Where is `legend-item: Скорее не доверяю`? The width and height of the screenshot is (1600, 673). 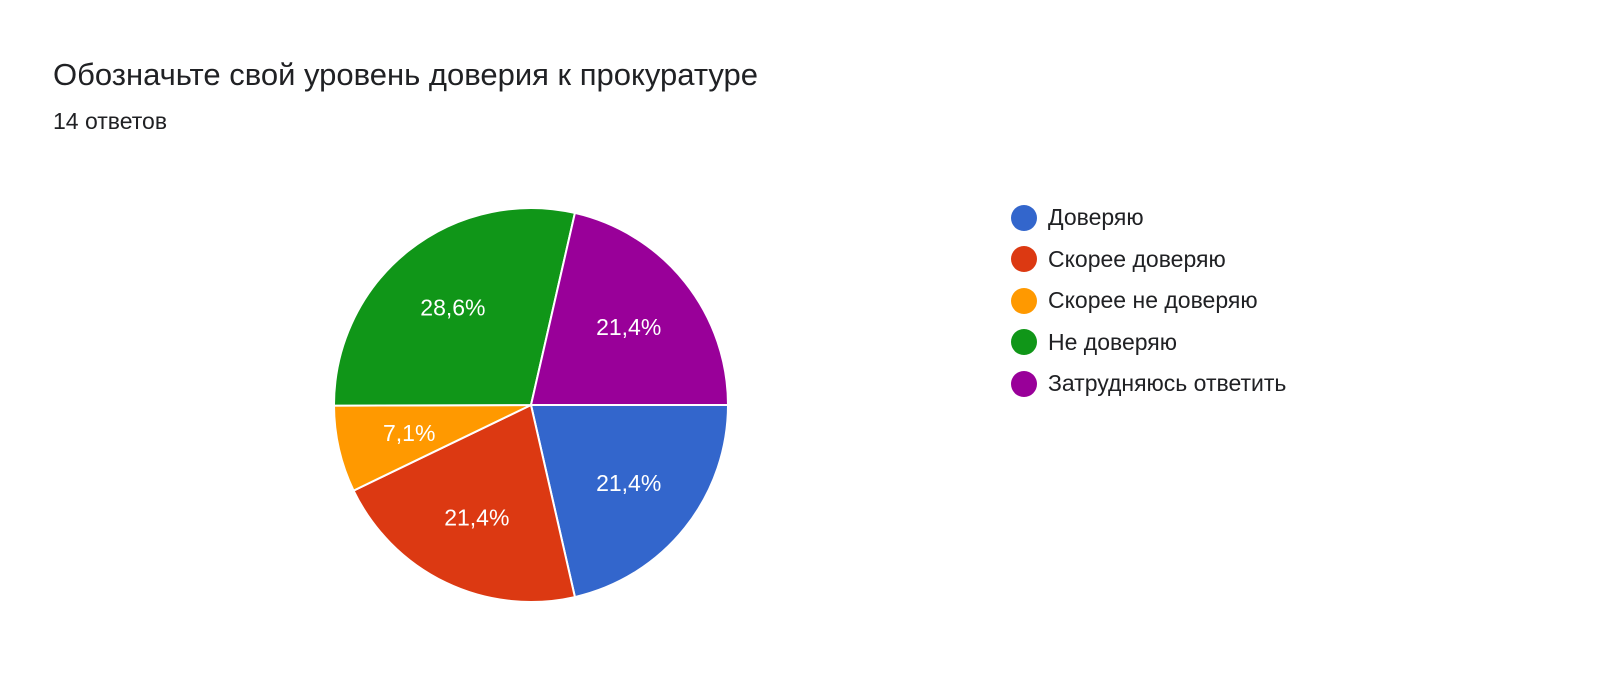 legend-item: Скорее не доверяю is located at coordinates (1148, 301).